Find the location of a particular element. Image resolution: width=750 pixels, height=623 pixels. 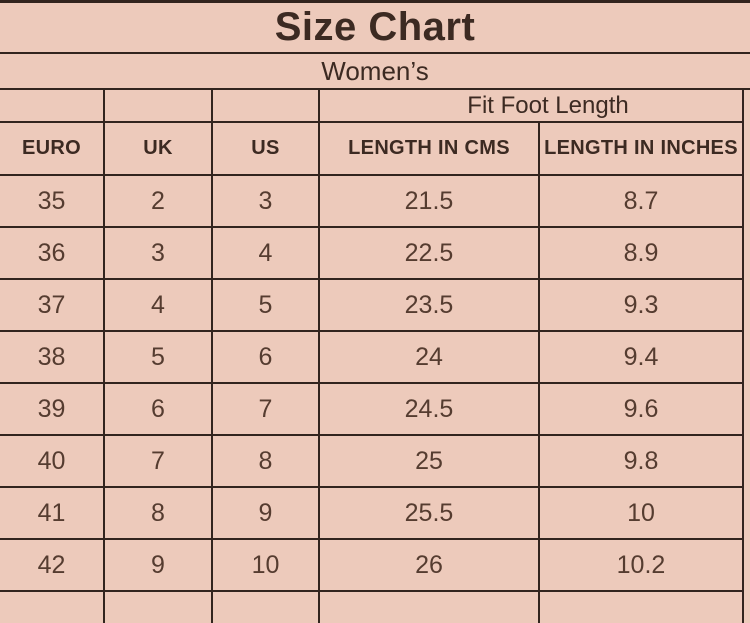

column-header-euro: EURO is located at coordinates (52, 148).